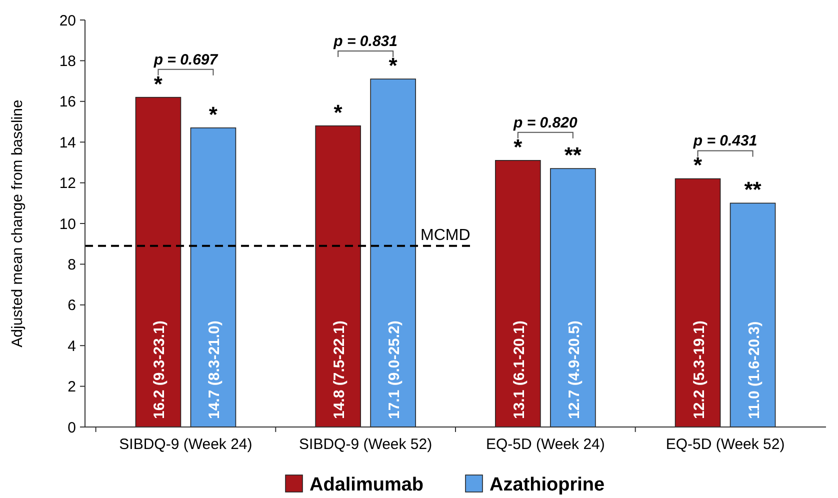 The height and width of the screenshot is (498, 838). I want to click on data-label: 14.8 (7.5-22.1), so click(339, 369).